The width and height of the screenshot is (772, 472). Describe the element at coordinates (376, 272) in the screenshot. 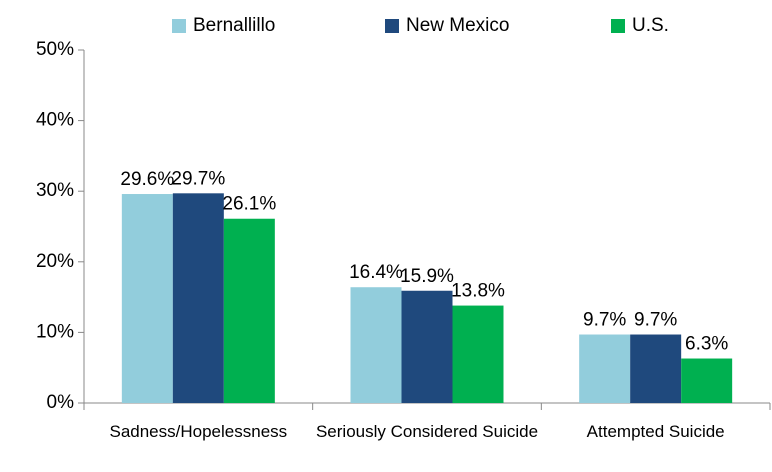

I see `data-label: 16.4%` at that location.